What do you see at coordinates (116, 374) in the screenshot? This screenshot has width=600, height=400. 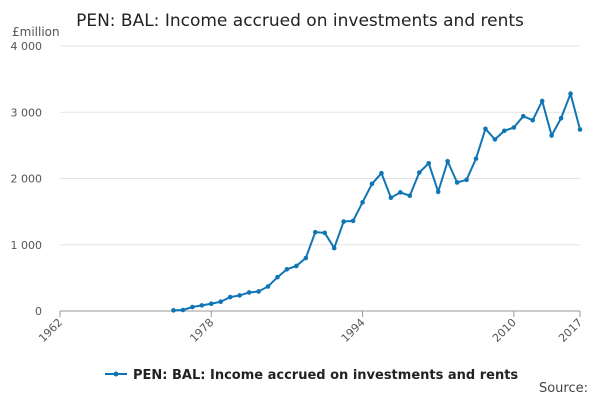 I see `legend-marker` at bounding box center [116, 374].